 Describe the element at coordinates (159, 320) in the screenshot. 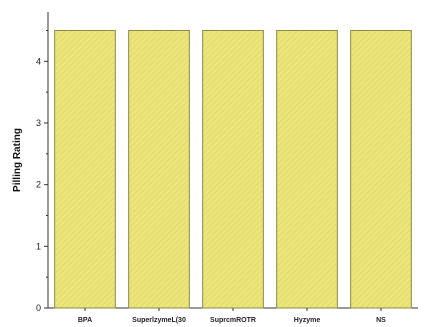

I see `x-tick-label: SuperlzymeL(30` at that location.